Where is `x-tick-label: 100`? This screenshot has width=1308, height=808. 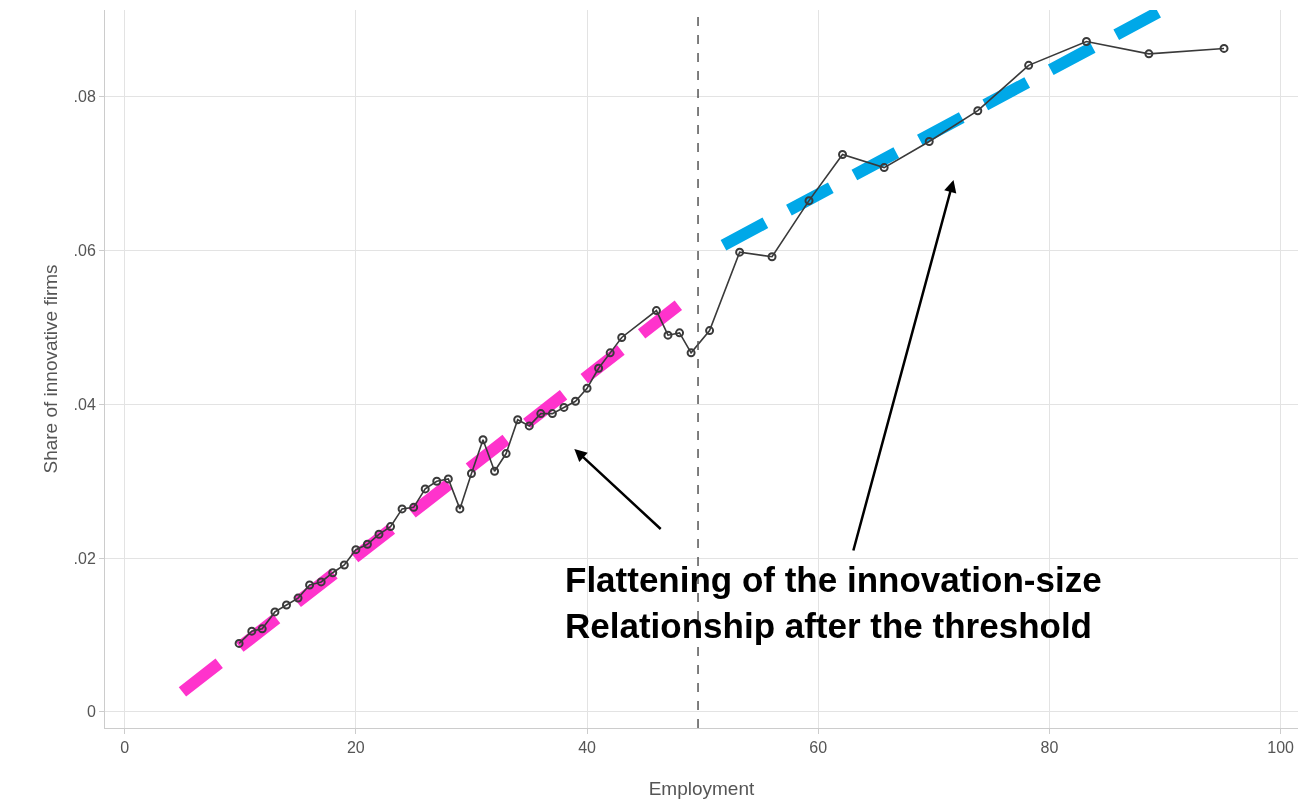 x-tick-label: 100 is located at coordinates (1281, 748).